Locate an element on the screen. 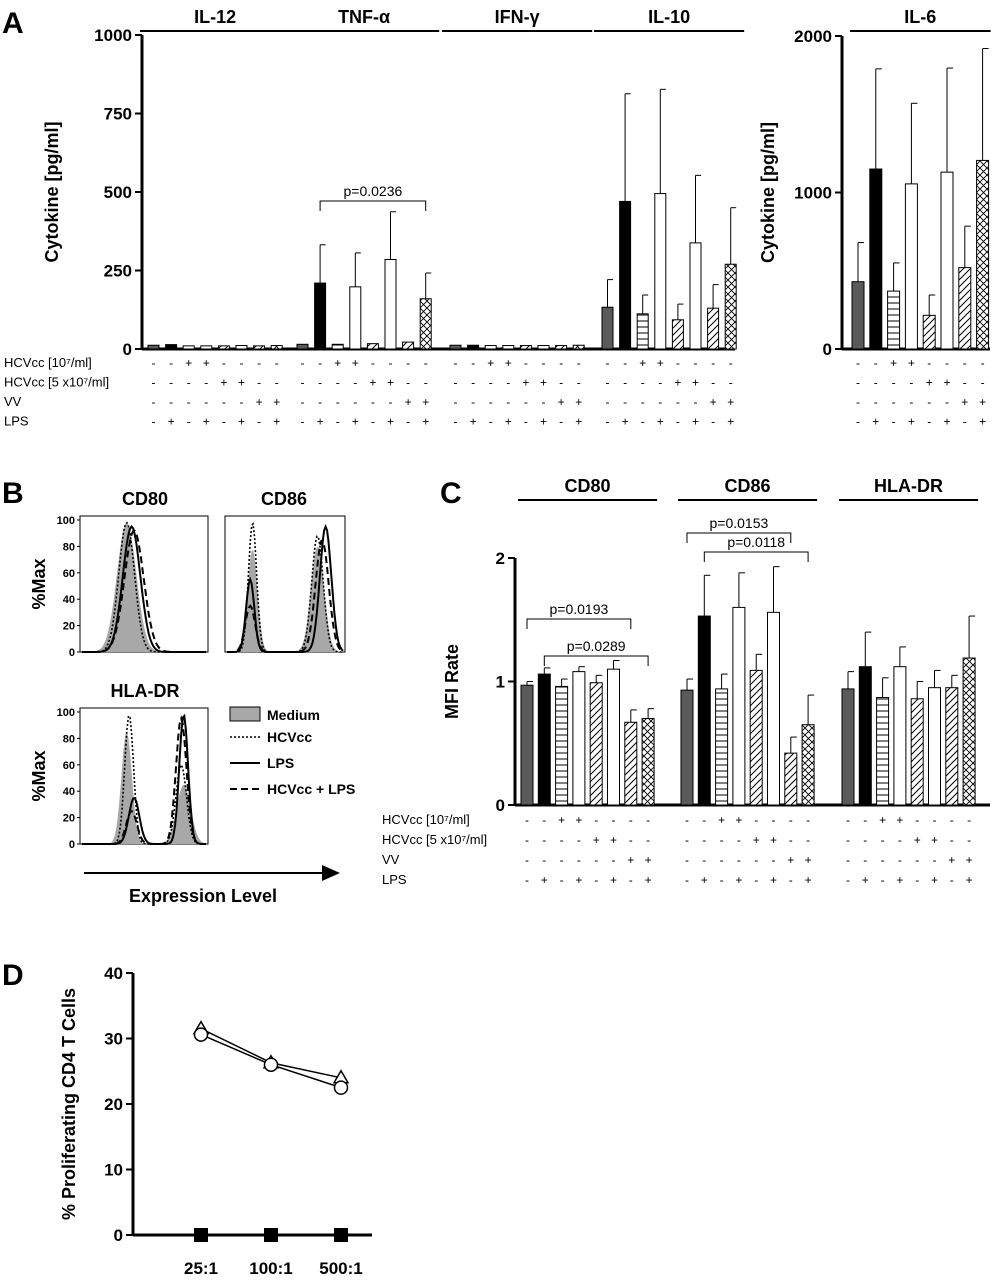  group-header-label: CD86 is located at coordinates (748, 486).